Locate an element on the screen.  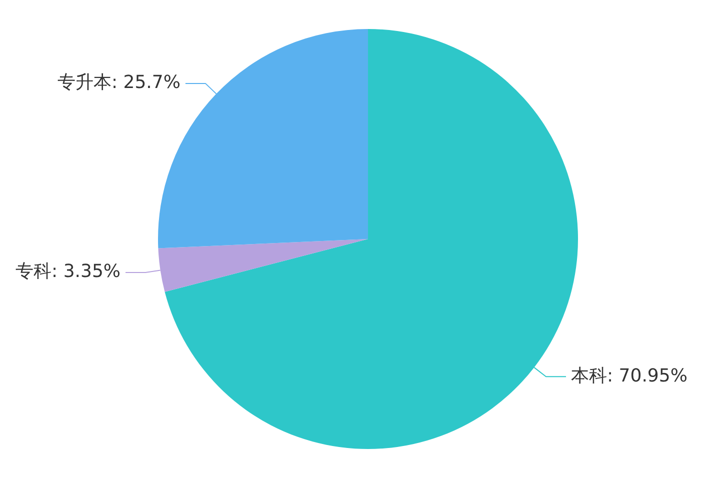
slice-label: 专科: 3.35% is located at coordinates (68, 271).